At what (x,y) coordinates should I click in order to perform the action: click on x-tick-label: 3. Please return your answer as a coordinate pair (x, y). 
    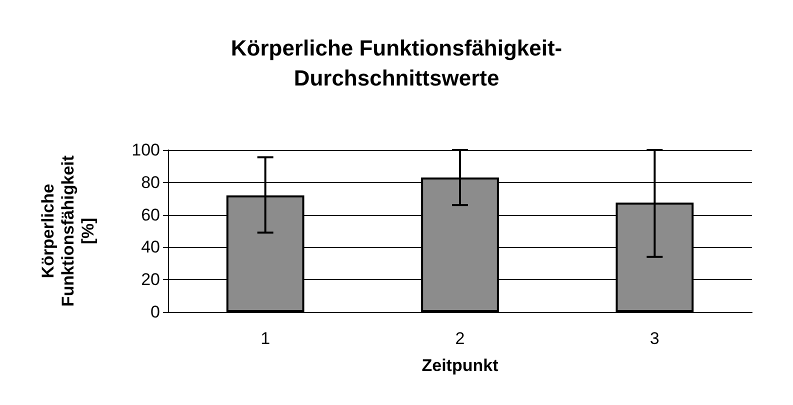
    Looking at the image, I should click on (655, 338).